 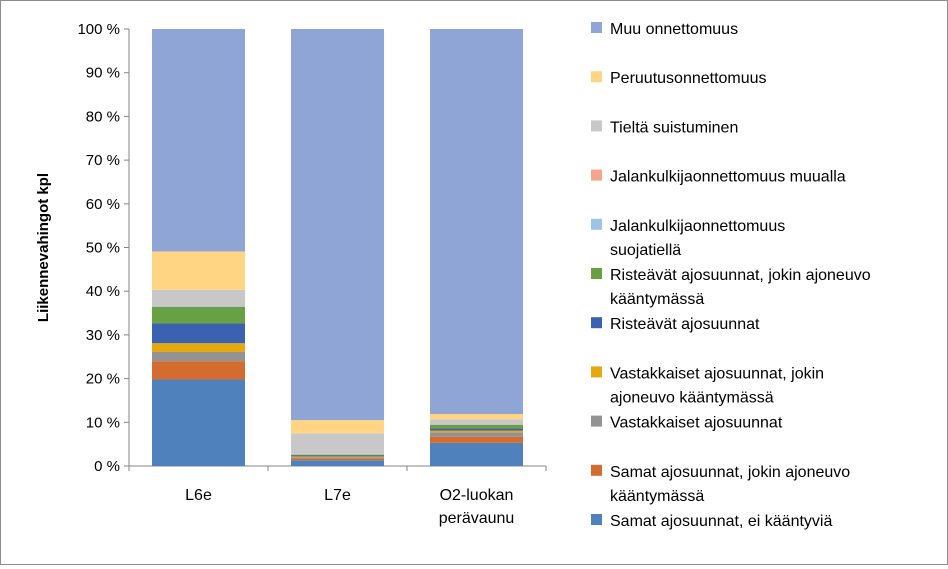 What do you see at coordinates (103, 116) in the screenshot?
I see `y-tick-label: 80 %` at bounding box center [103, 116].